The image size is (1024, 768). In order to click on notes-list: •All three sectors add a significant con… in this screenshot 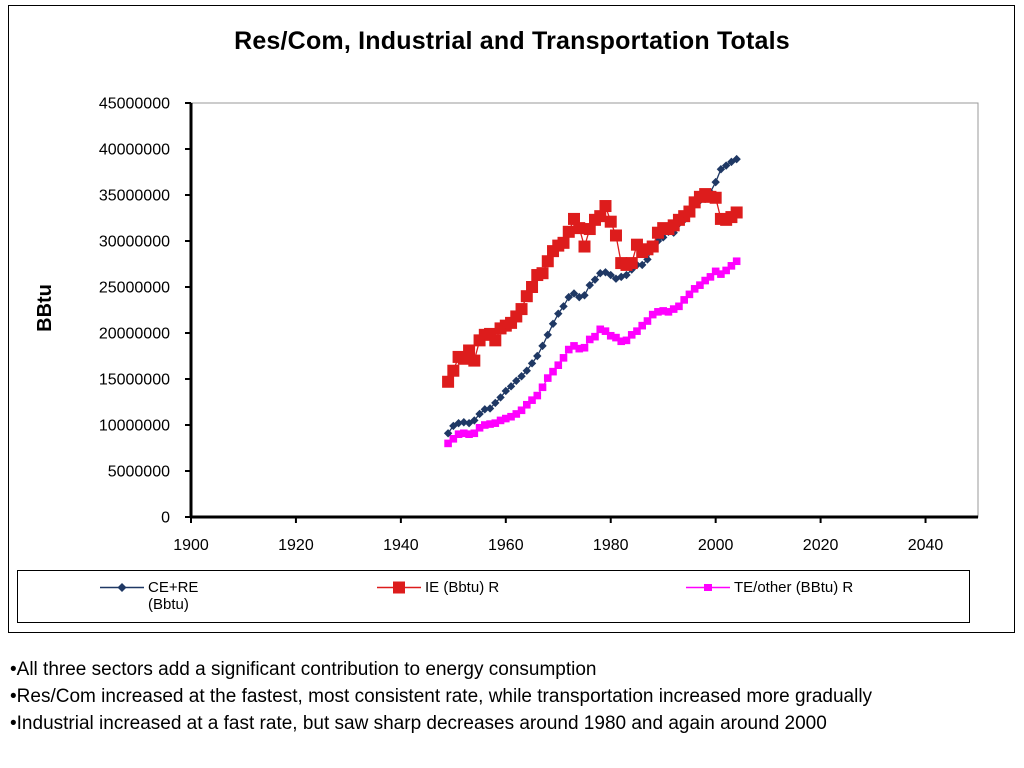, I will do `click(512, 696)`.